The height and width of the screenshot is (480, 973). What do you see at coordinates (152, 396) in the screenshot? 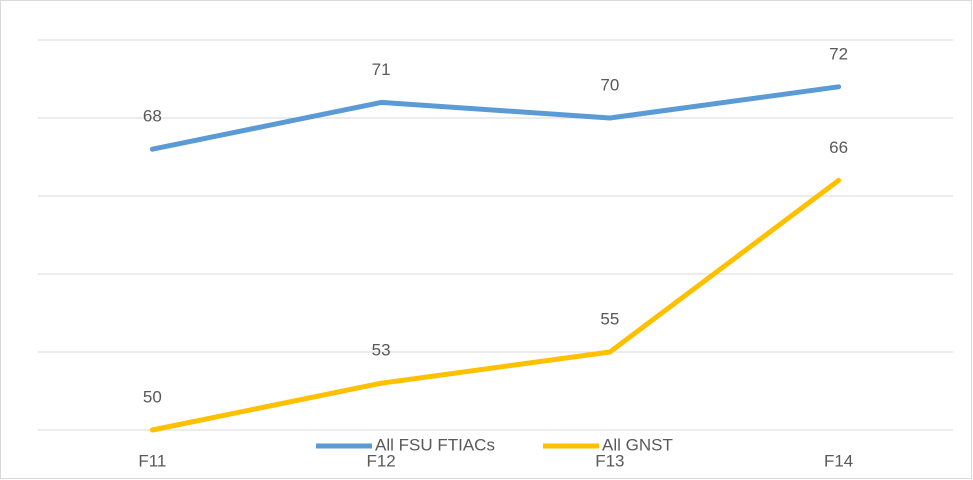
I see `data-label: 50` at bounding box center [152, 396].